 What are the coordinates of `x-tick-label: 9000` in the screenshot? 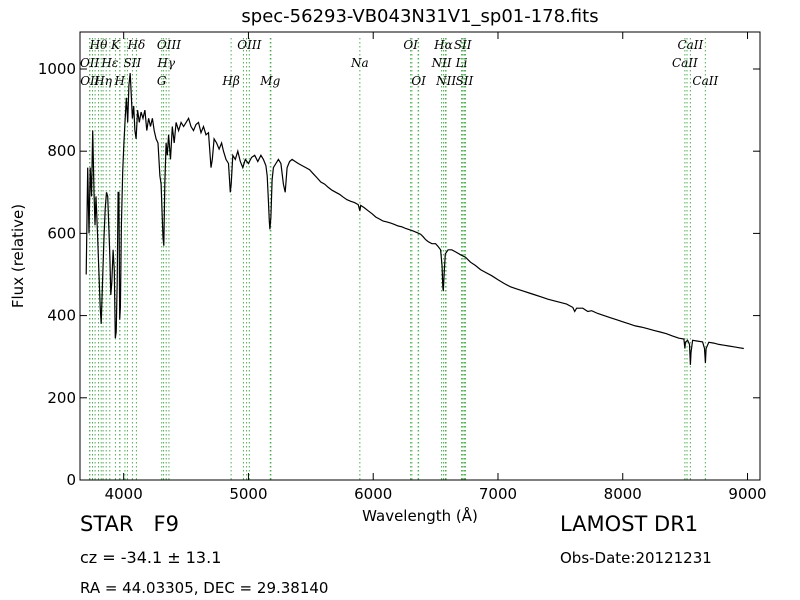 It's located at (747, 494).